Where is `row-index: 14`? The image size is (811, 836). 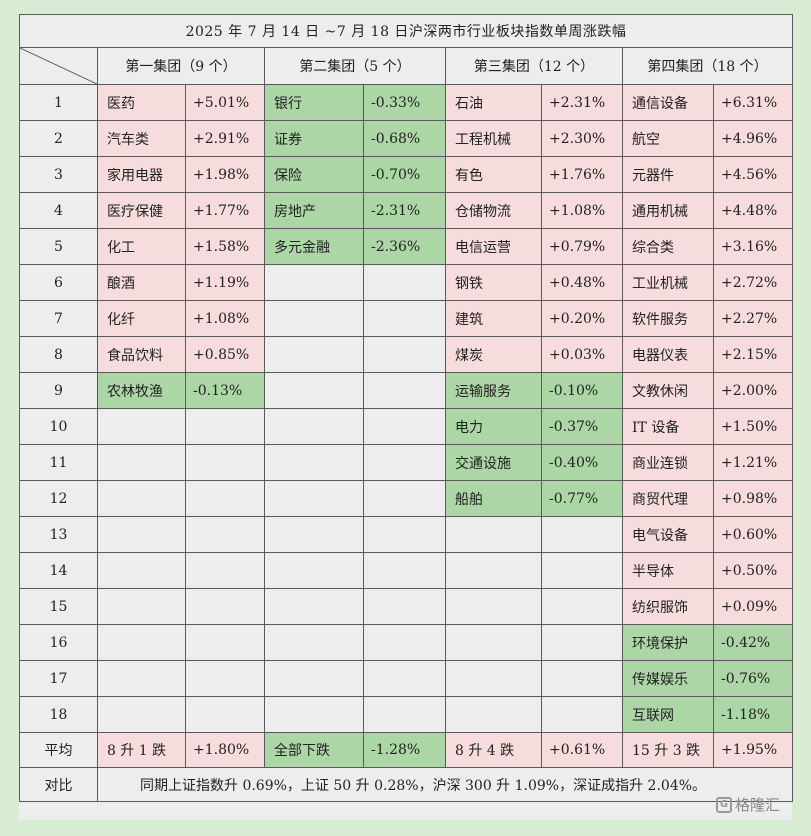 row-index: 14 is located at coordinates (58, 570).